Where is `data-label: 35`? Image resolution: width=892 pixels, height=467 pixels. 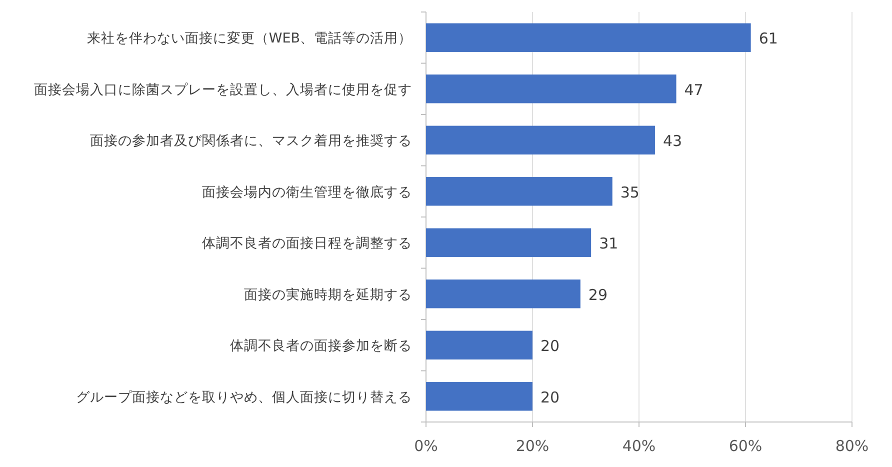
data-label: 35 is located at coordinates (630, 192).